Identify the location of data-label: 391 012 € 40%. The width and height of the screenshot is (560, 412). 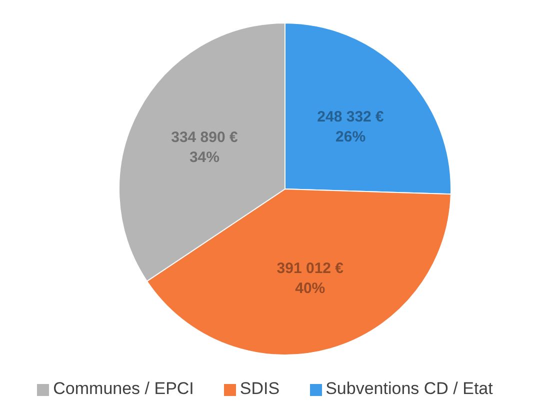
(310, 278).